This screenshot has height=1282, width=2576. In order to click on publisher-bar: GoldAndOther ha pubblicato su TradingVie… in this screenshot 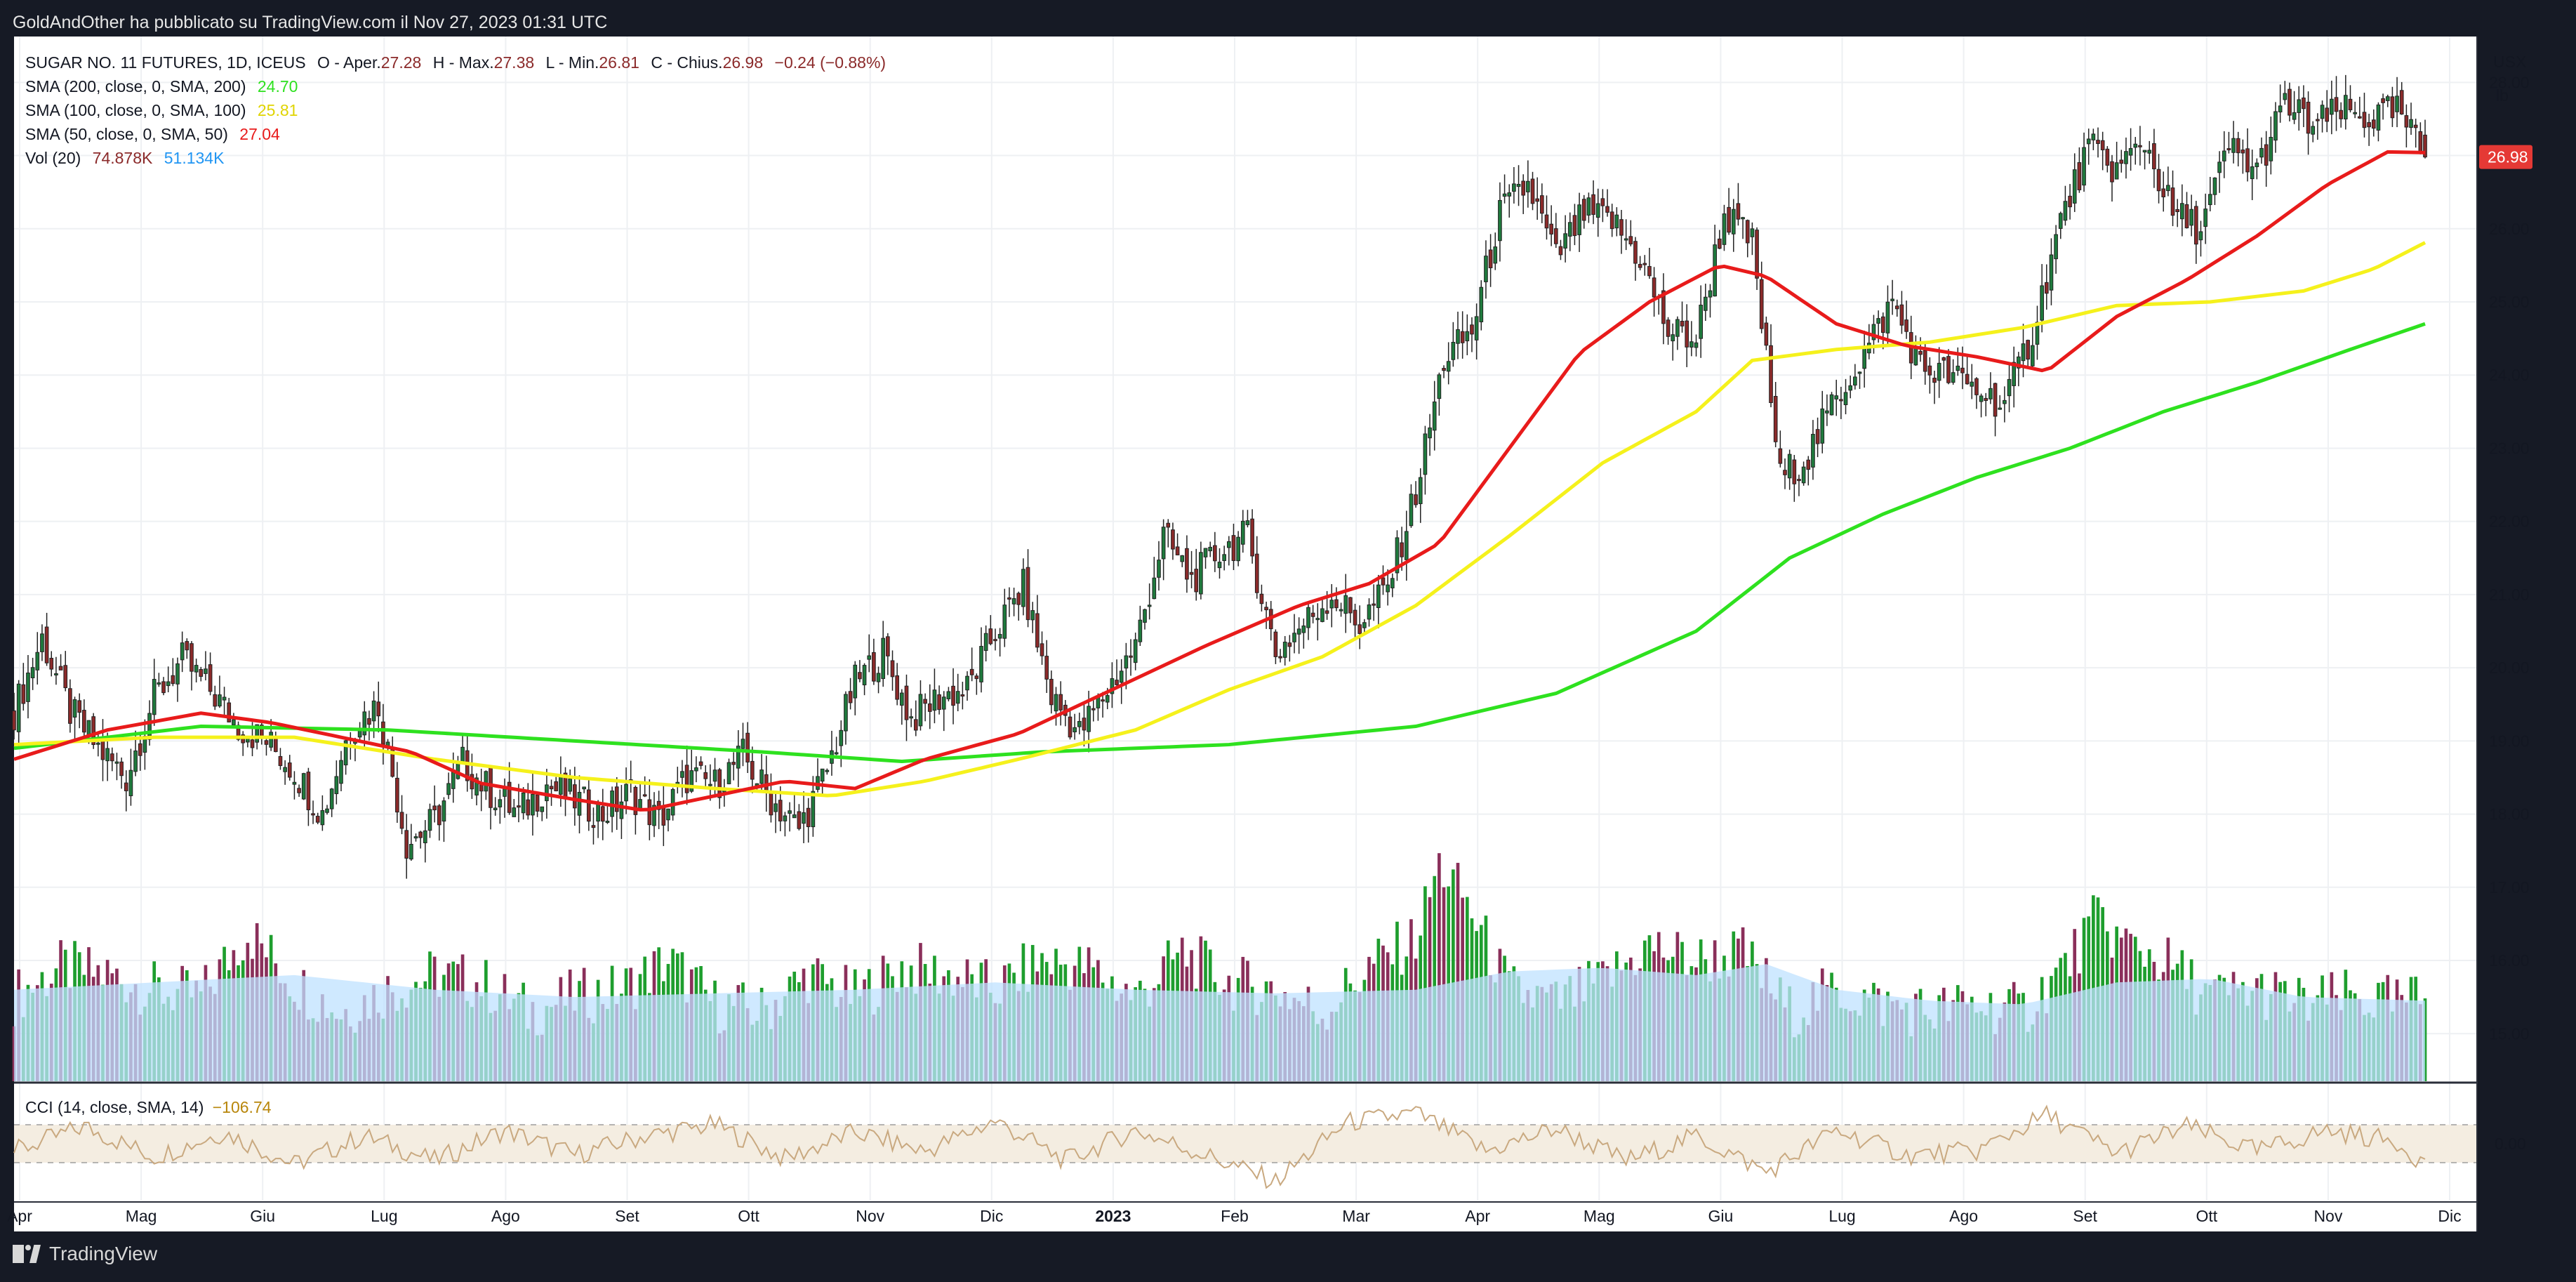, I will do `click(1288, 18)`.